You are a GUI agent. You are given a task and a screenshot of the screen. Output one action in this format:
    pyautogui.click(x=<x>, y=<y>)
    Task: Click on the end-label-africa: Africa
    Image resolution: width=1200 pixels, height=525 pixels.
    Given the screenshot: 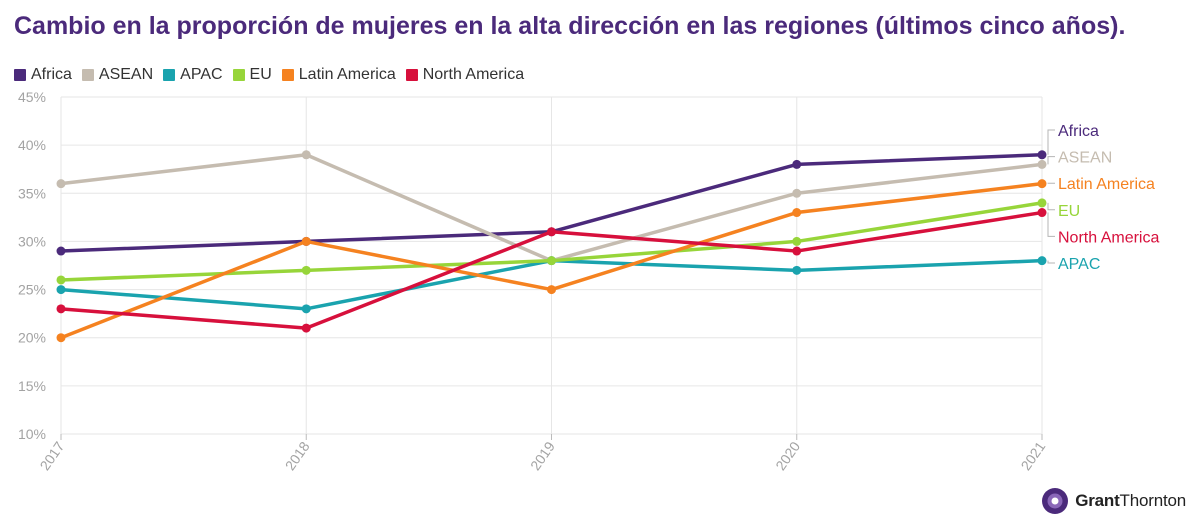 What is the action you would take?
    pyautogui.click(x=1078, y=131)
    